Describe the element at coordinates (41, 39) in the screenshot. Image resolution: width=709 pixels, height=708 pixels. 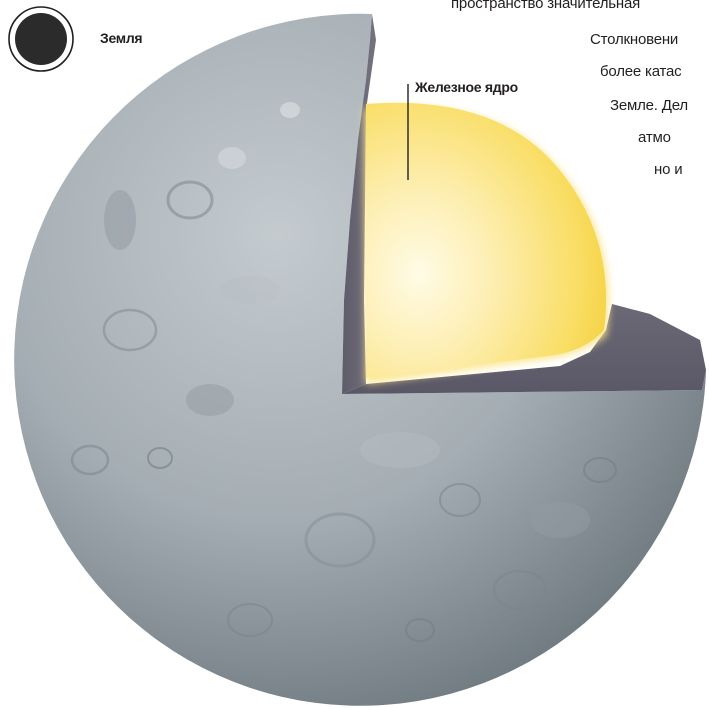
I see `earth-reference-icon` at that location.